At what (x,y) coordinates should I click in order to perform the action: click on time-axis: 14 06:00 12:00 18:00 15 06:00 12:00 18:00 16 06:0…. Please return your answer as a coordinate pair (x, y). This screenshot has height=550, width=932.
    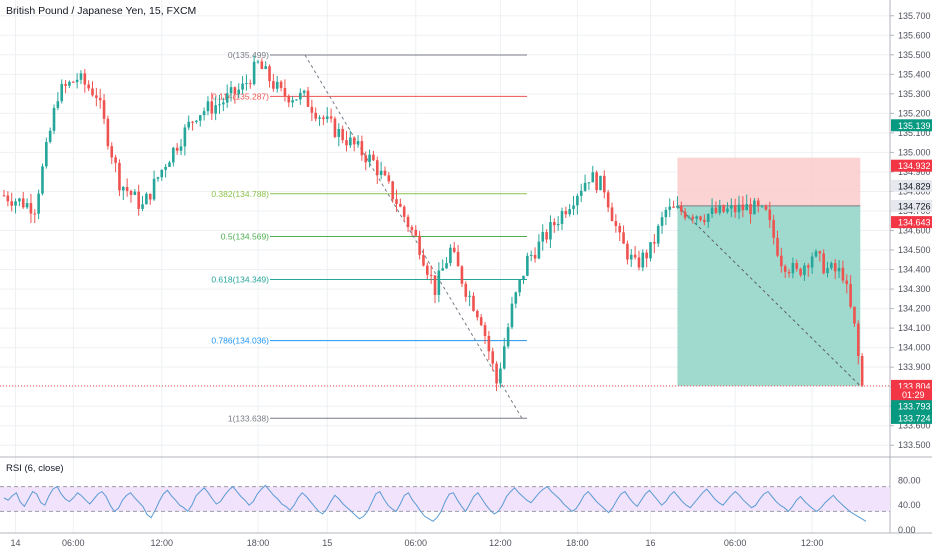
    Looking at the image, I should click on (417, 543).